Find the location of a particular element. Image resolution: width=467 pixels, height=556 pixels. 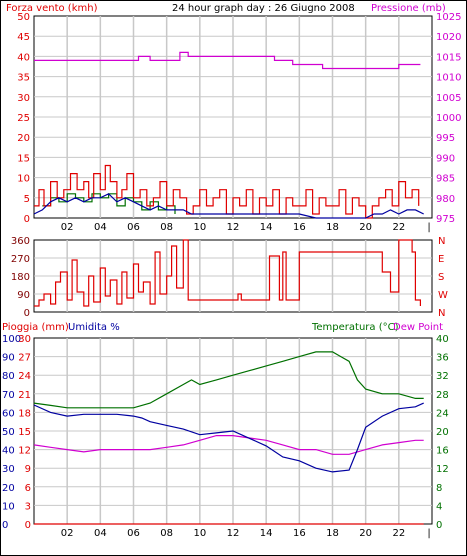

humidity-series-line is located at coordinates (228, 437).